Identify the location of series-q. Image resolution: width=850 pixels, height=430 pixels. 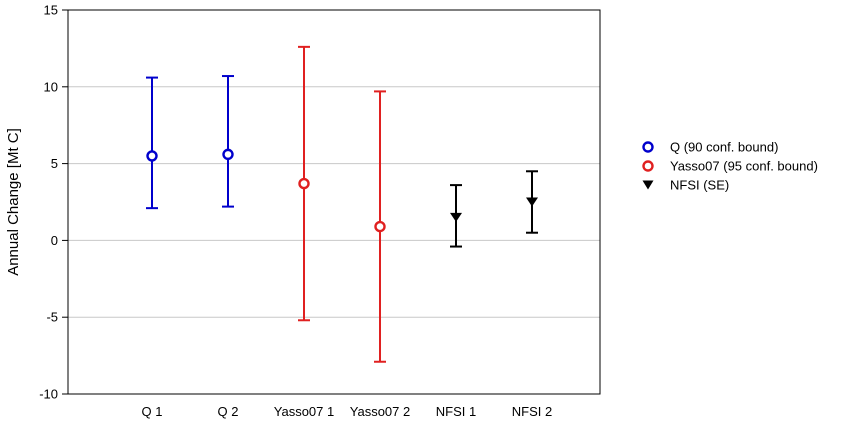
(190, 142).